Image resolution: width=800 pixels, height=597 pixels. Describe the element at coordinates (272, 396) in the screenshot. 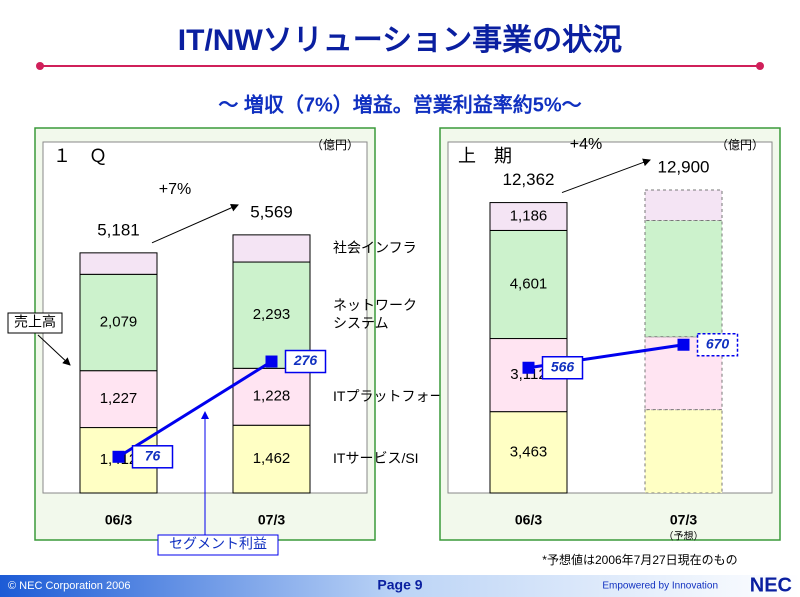

I see `segment-label: 1,228` at that location.